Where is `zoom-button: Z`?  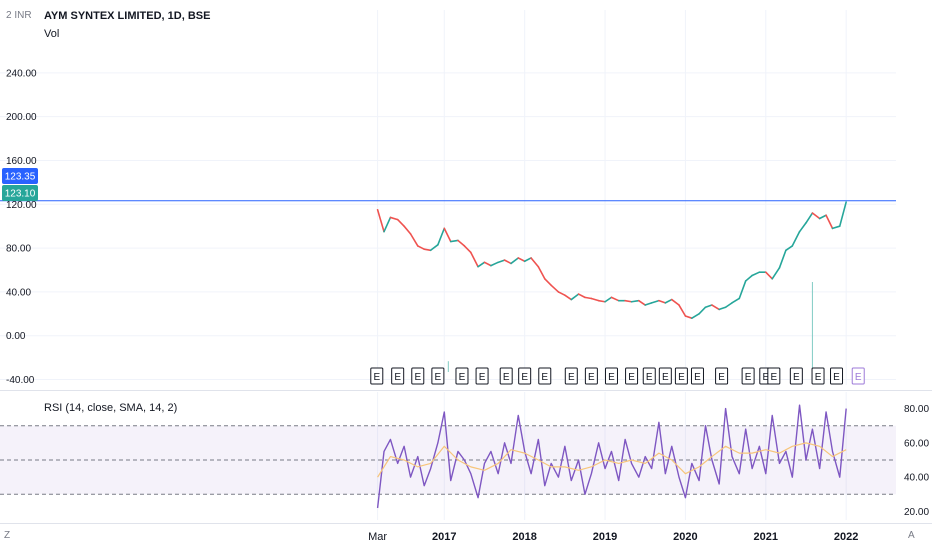 zoom-button: Z is located at coordinates (7, 535).